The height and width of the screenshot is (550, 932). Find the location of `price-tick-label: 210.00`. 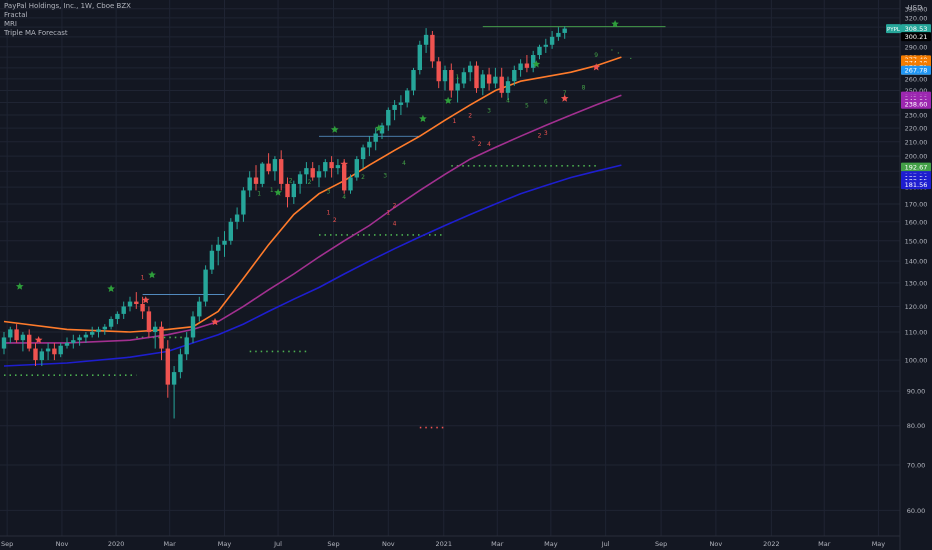

price-tick-label: 210.00 is located at coordinates (916, 142).